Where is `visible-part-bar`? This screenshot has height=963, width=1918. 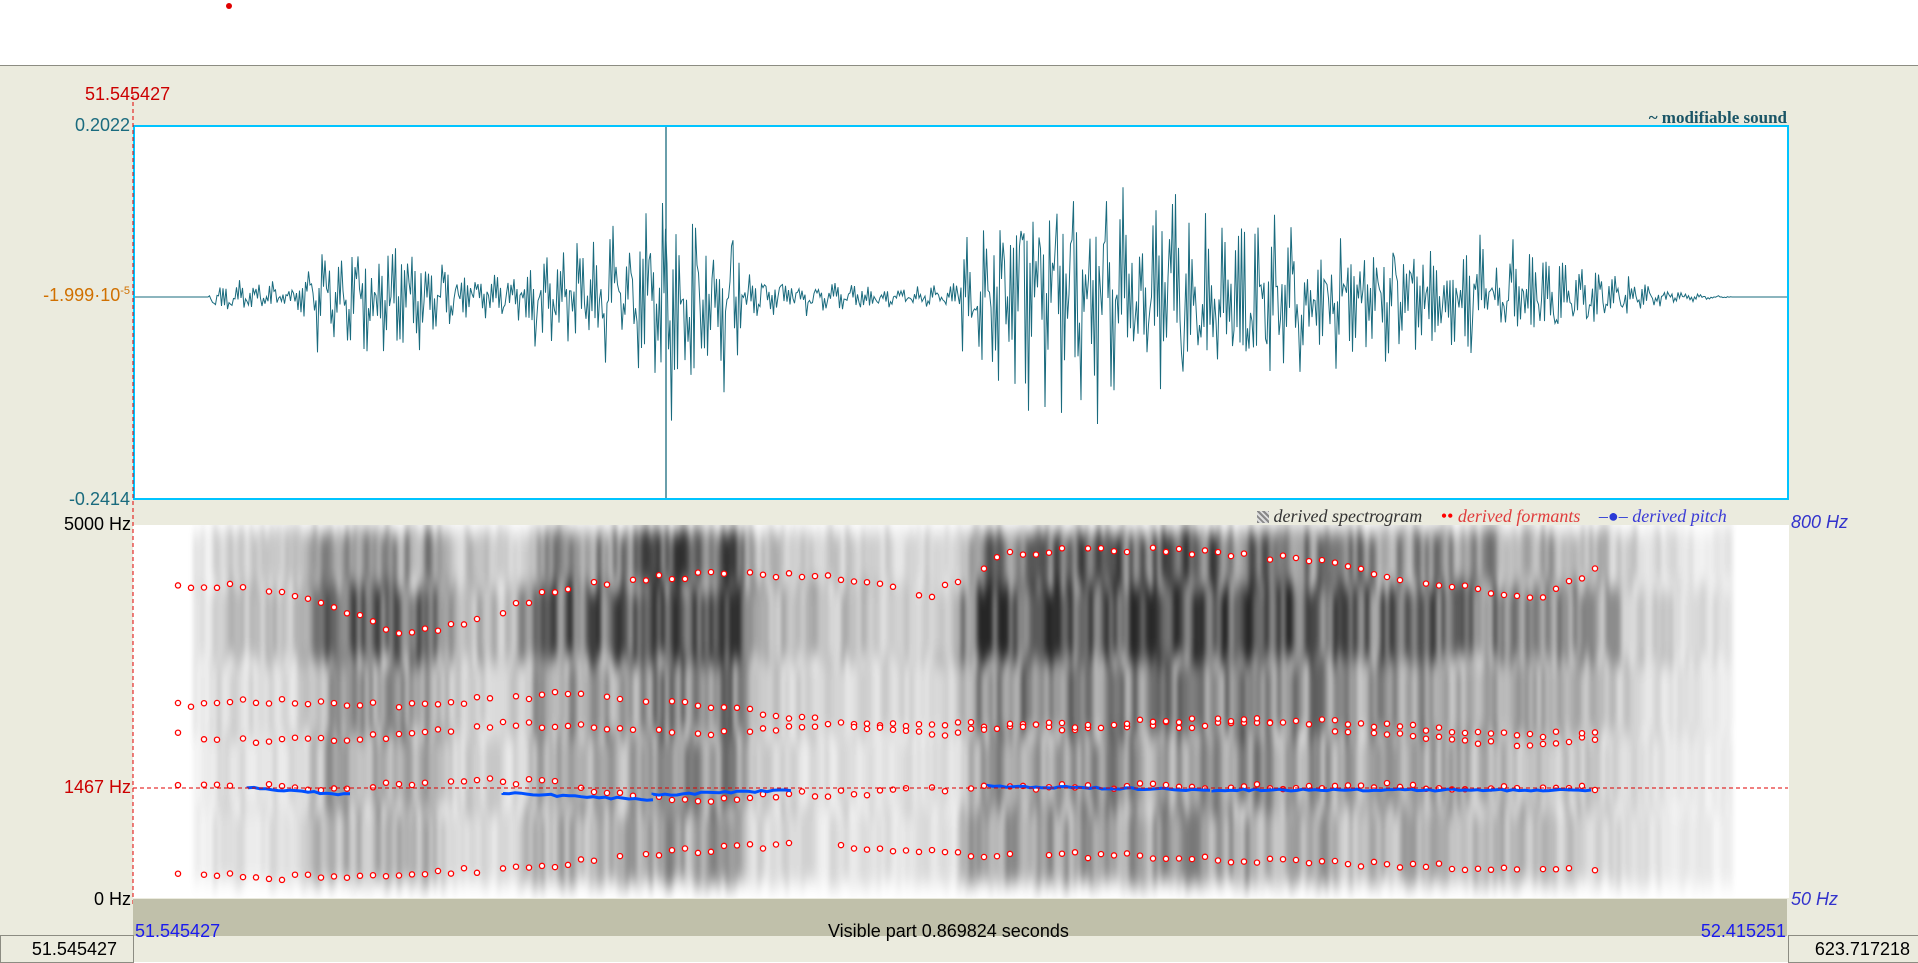
visible-part-bar is located at coordinates (960, 917).